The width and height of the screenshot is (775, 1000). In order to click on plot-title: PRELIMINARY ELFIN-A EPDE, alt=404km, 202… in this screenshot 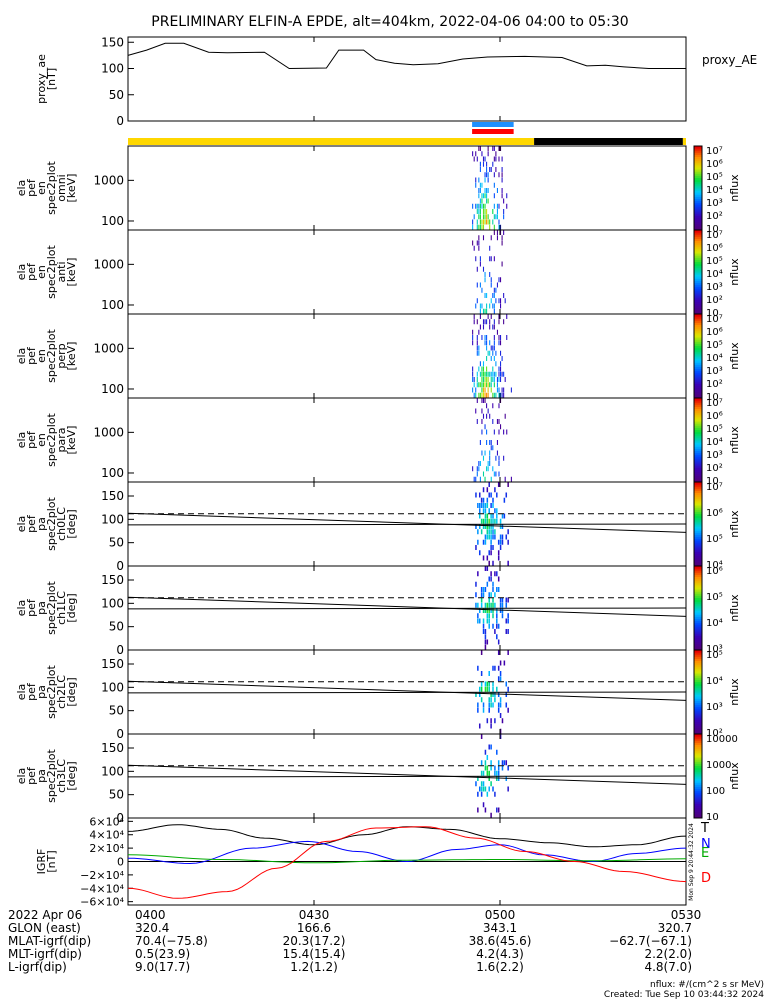, I will do `click(389, 22)`.